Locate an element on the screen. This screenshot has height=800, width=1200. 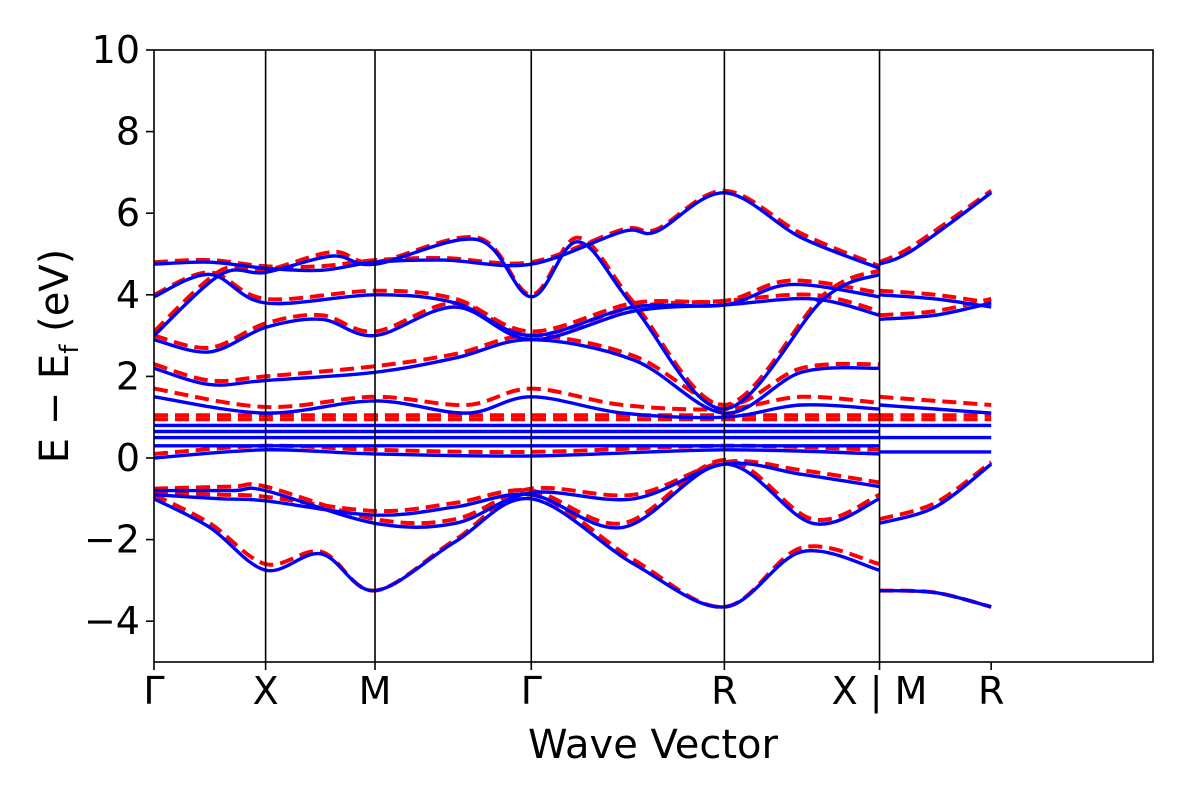
y-tick-label: 4 is located at coordinates (128, 295).